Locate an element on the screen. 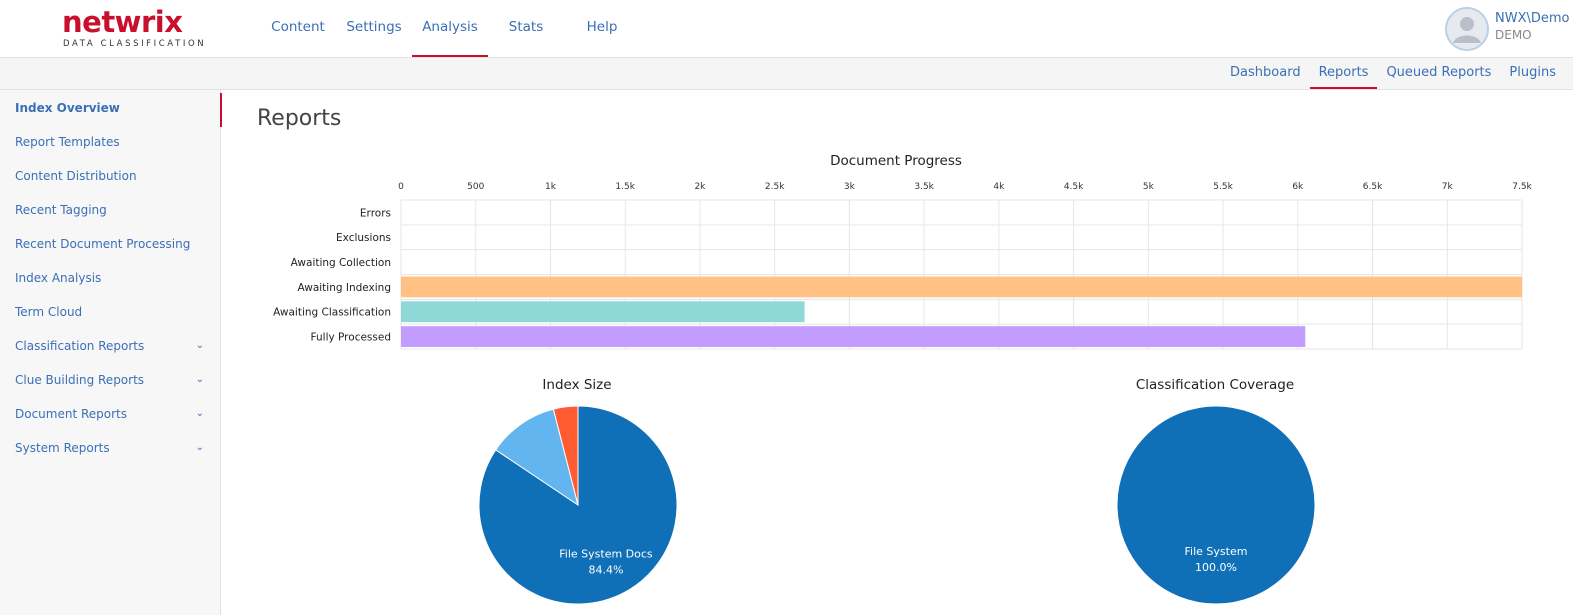 Image resolution: width=1573 pixels, height=615 pixels. x-tick-label: 1.5k is located at coordinates (625, 187).